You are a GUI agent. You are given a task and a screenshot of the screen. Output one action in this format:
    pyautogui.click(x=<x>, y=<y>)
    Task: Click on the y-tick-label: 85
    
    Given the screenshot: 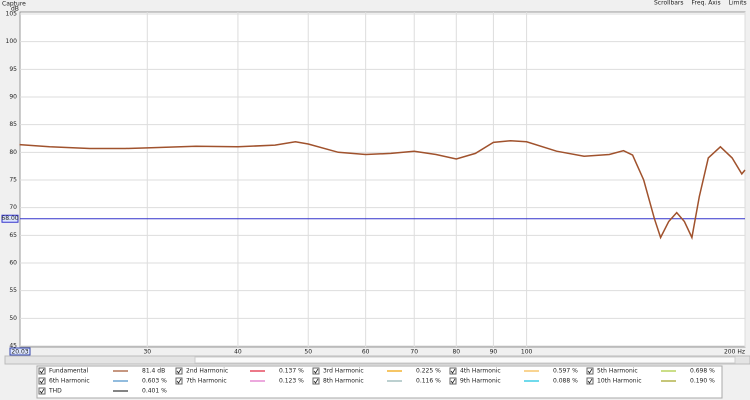 What is the action you would take?
    pyautogui.click(x=13, y=124)
    